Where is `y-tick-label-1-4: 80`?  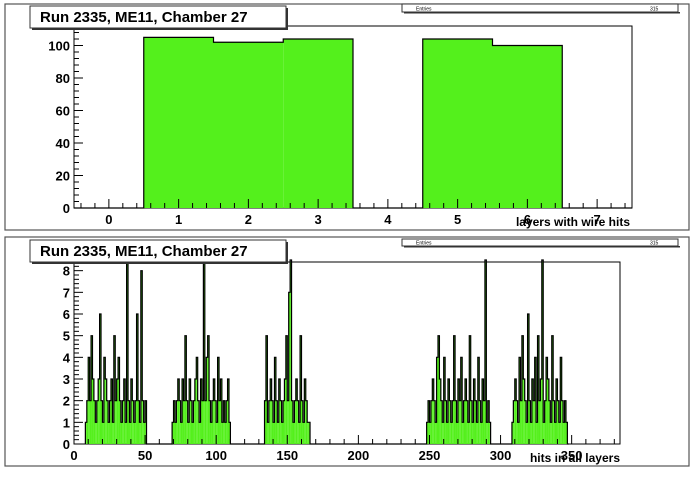
y-tick-label-1-4: 80 is located at coordinates (63, 78).